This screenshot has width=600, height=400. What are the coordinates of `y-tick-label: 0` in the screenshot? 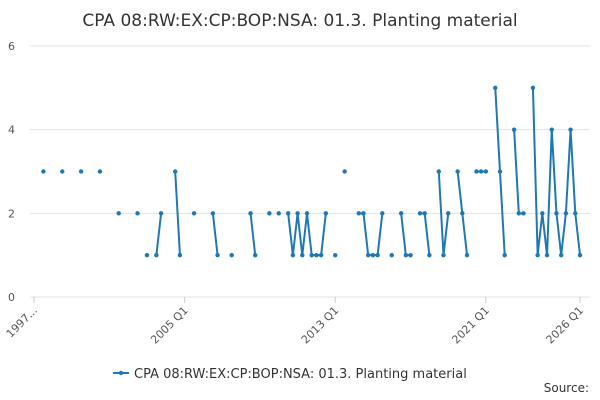 It's located at (11, 297).